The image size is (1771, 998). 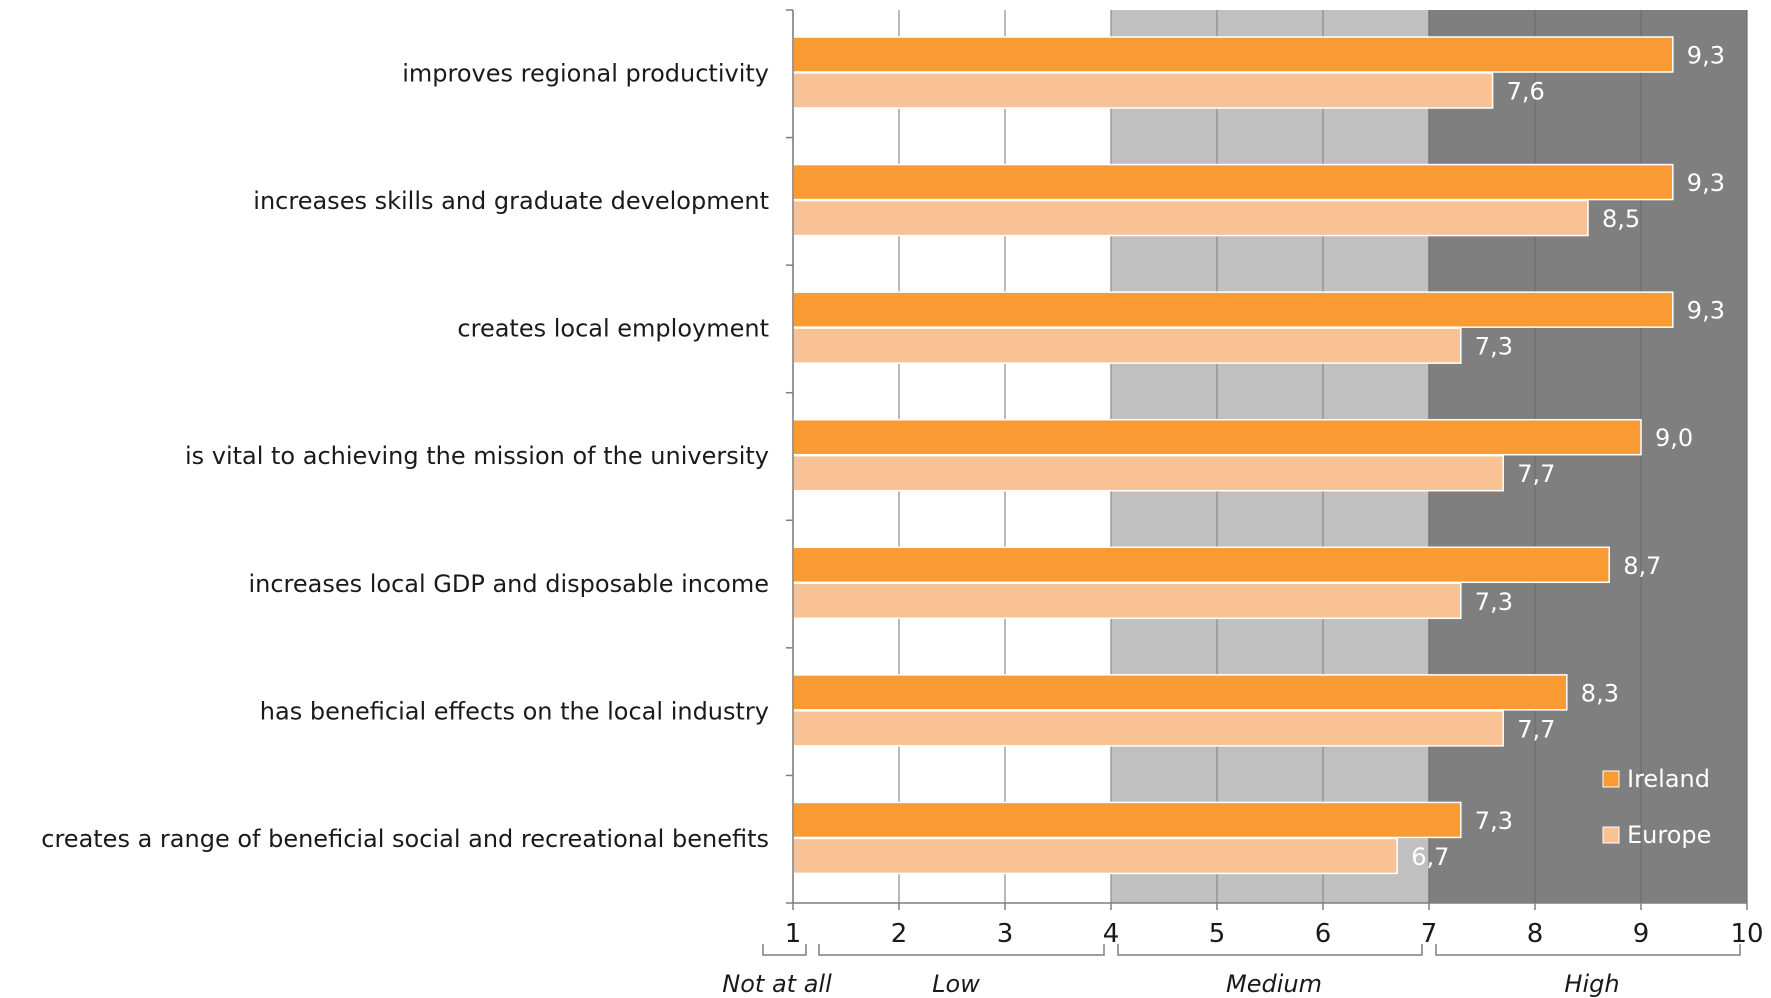 I want to click on x-tick-label-6: 6, so click(x=1323, y=934).